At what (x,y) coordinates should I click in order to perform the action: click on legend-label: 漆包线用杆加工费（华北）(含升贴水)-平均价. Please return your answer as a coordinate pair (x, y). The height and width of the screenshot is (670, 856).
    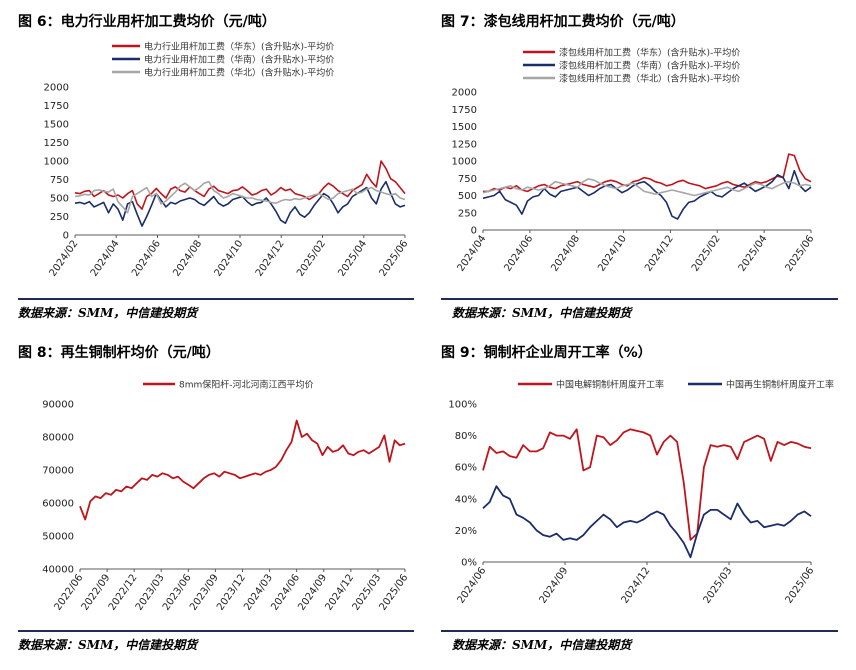
    Looking at the image, I should click on (649, 79).